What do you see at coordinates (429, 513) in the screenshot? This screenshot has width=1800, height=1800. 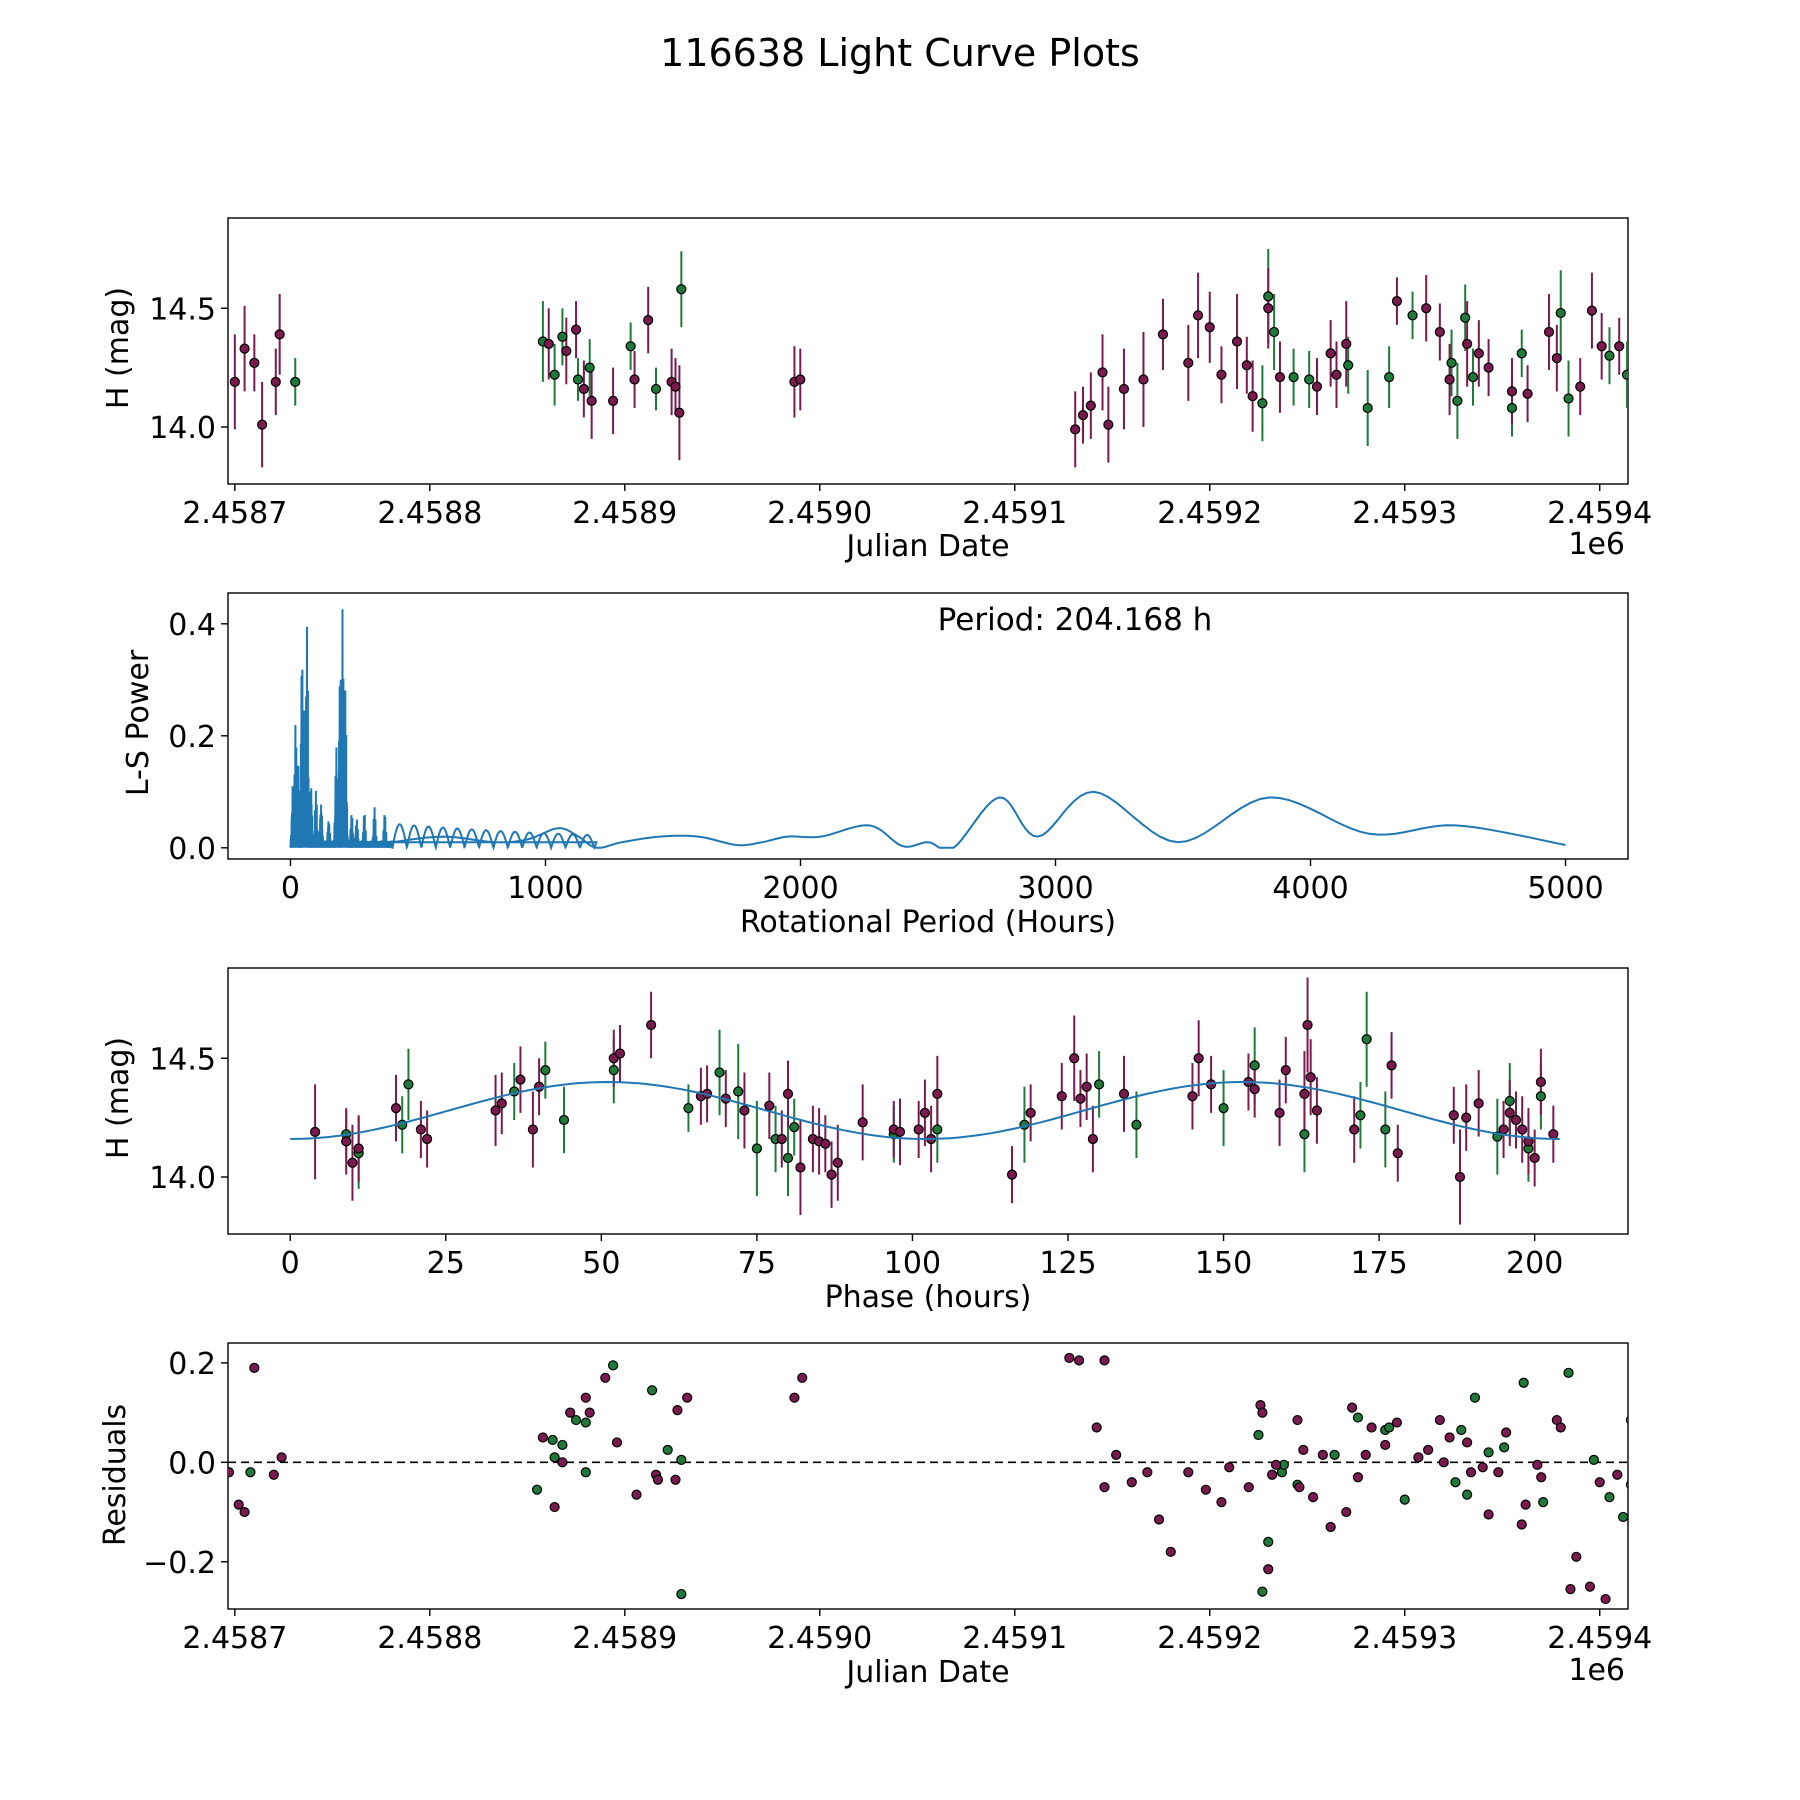 I see `lc-xtick-label: 2.4588` at bounding box center [429, 513].